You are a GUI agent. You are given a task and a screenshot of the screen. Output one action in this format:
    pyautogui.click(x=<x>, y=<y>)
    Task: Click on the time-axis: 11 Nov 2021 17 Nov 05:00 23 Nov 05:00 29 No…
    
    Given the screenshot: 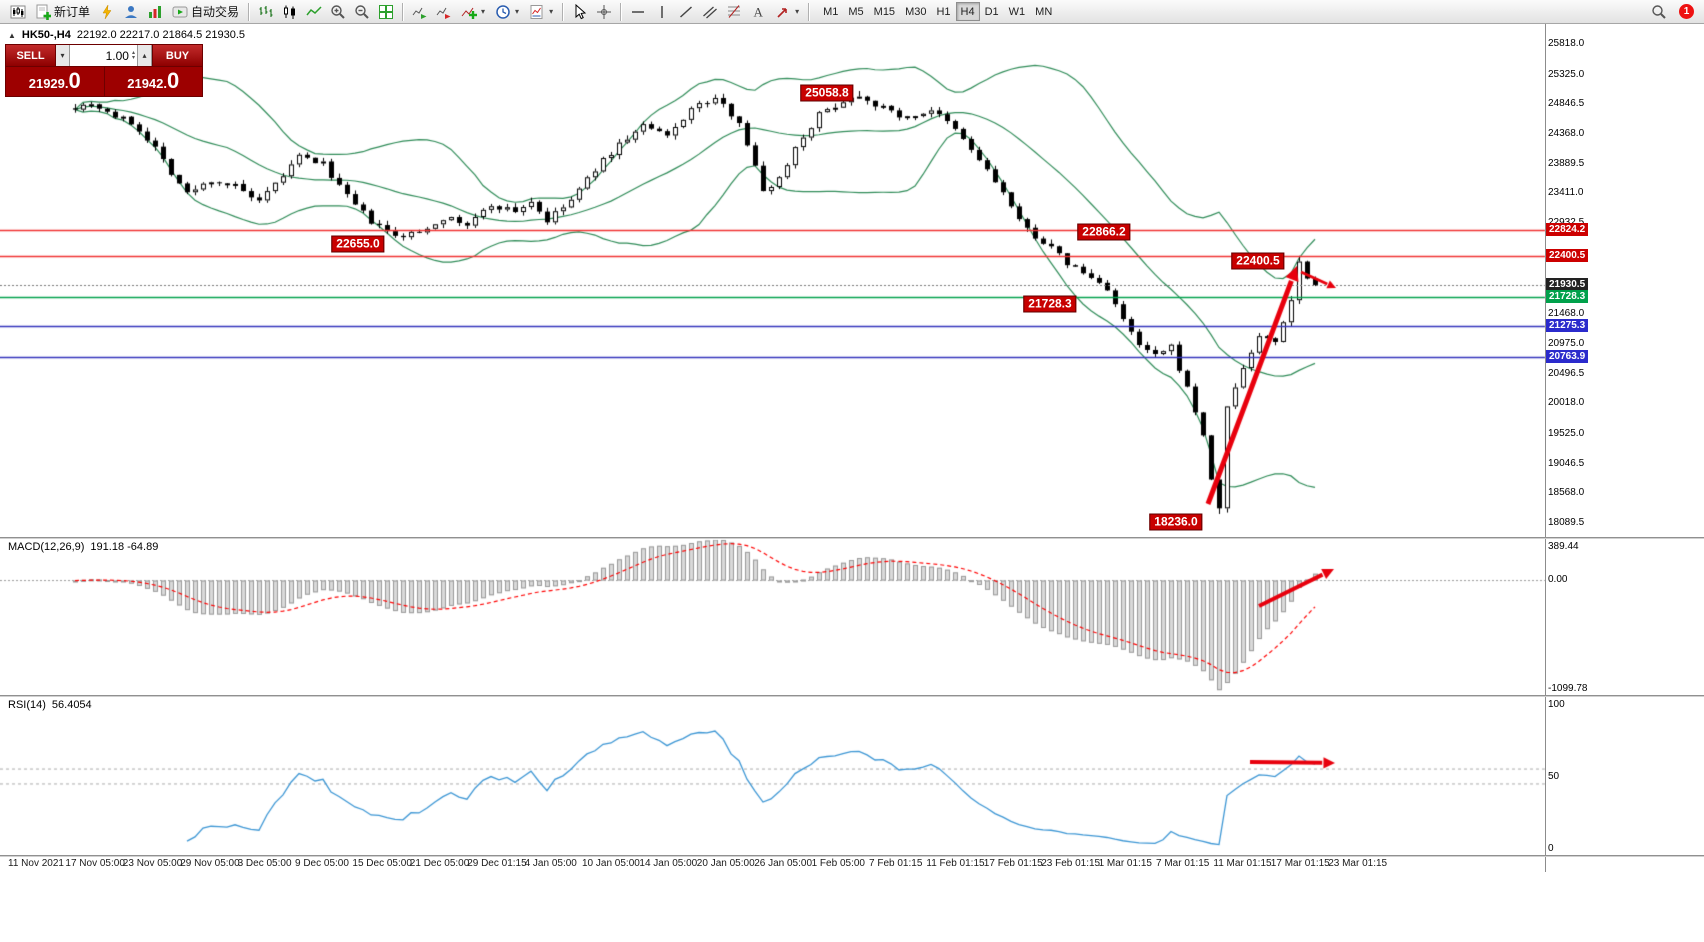 What is the action you would take?
    pyautogui.click(x=852, y=864)
    